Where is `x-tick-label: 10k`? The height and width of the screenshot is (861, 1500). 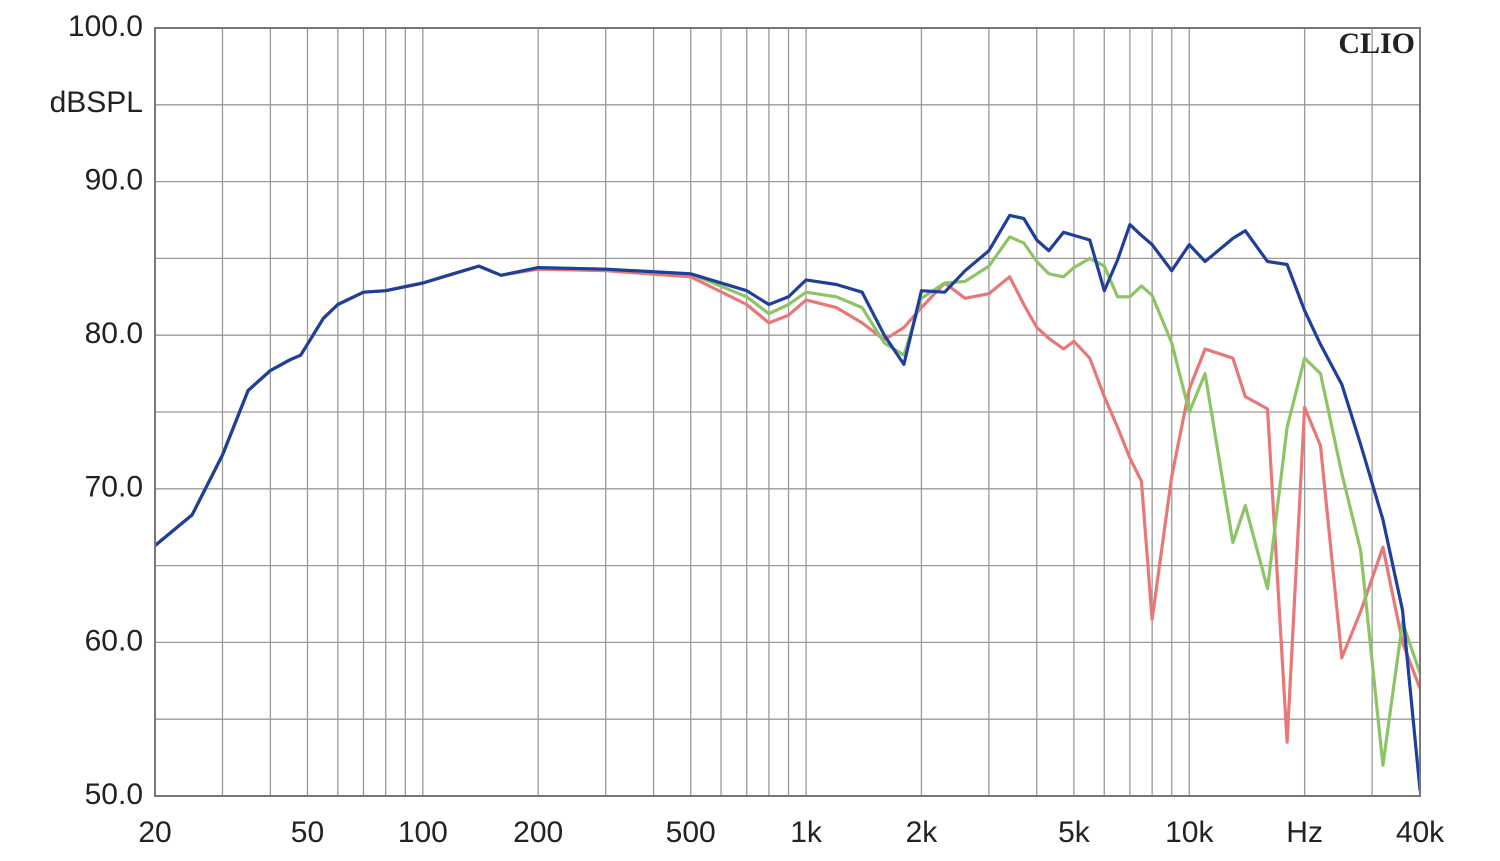
x-tick-label: 10k is located at coordinates (1189, 832).